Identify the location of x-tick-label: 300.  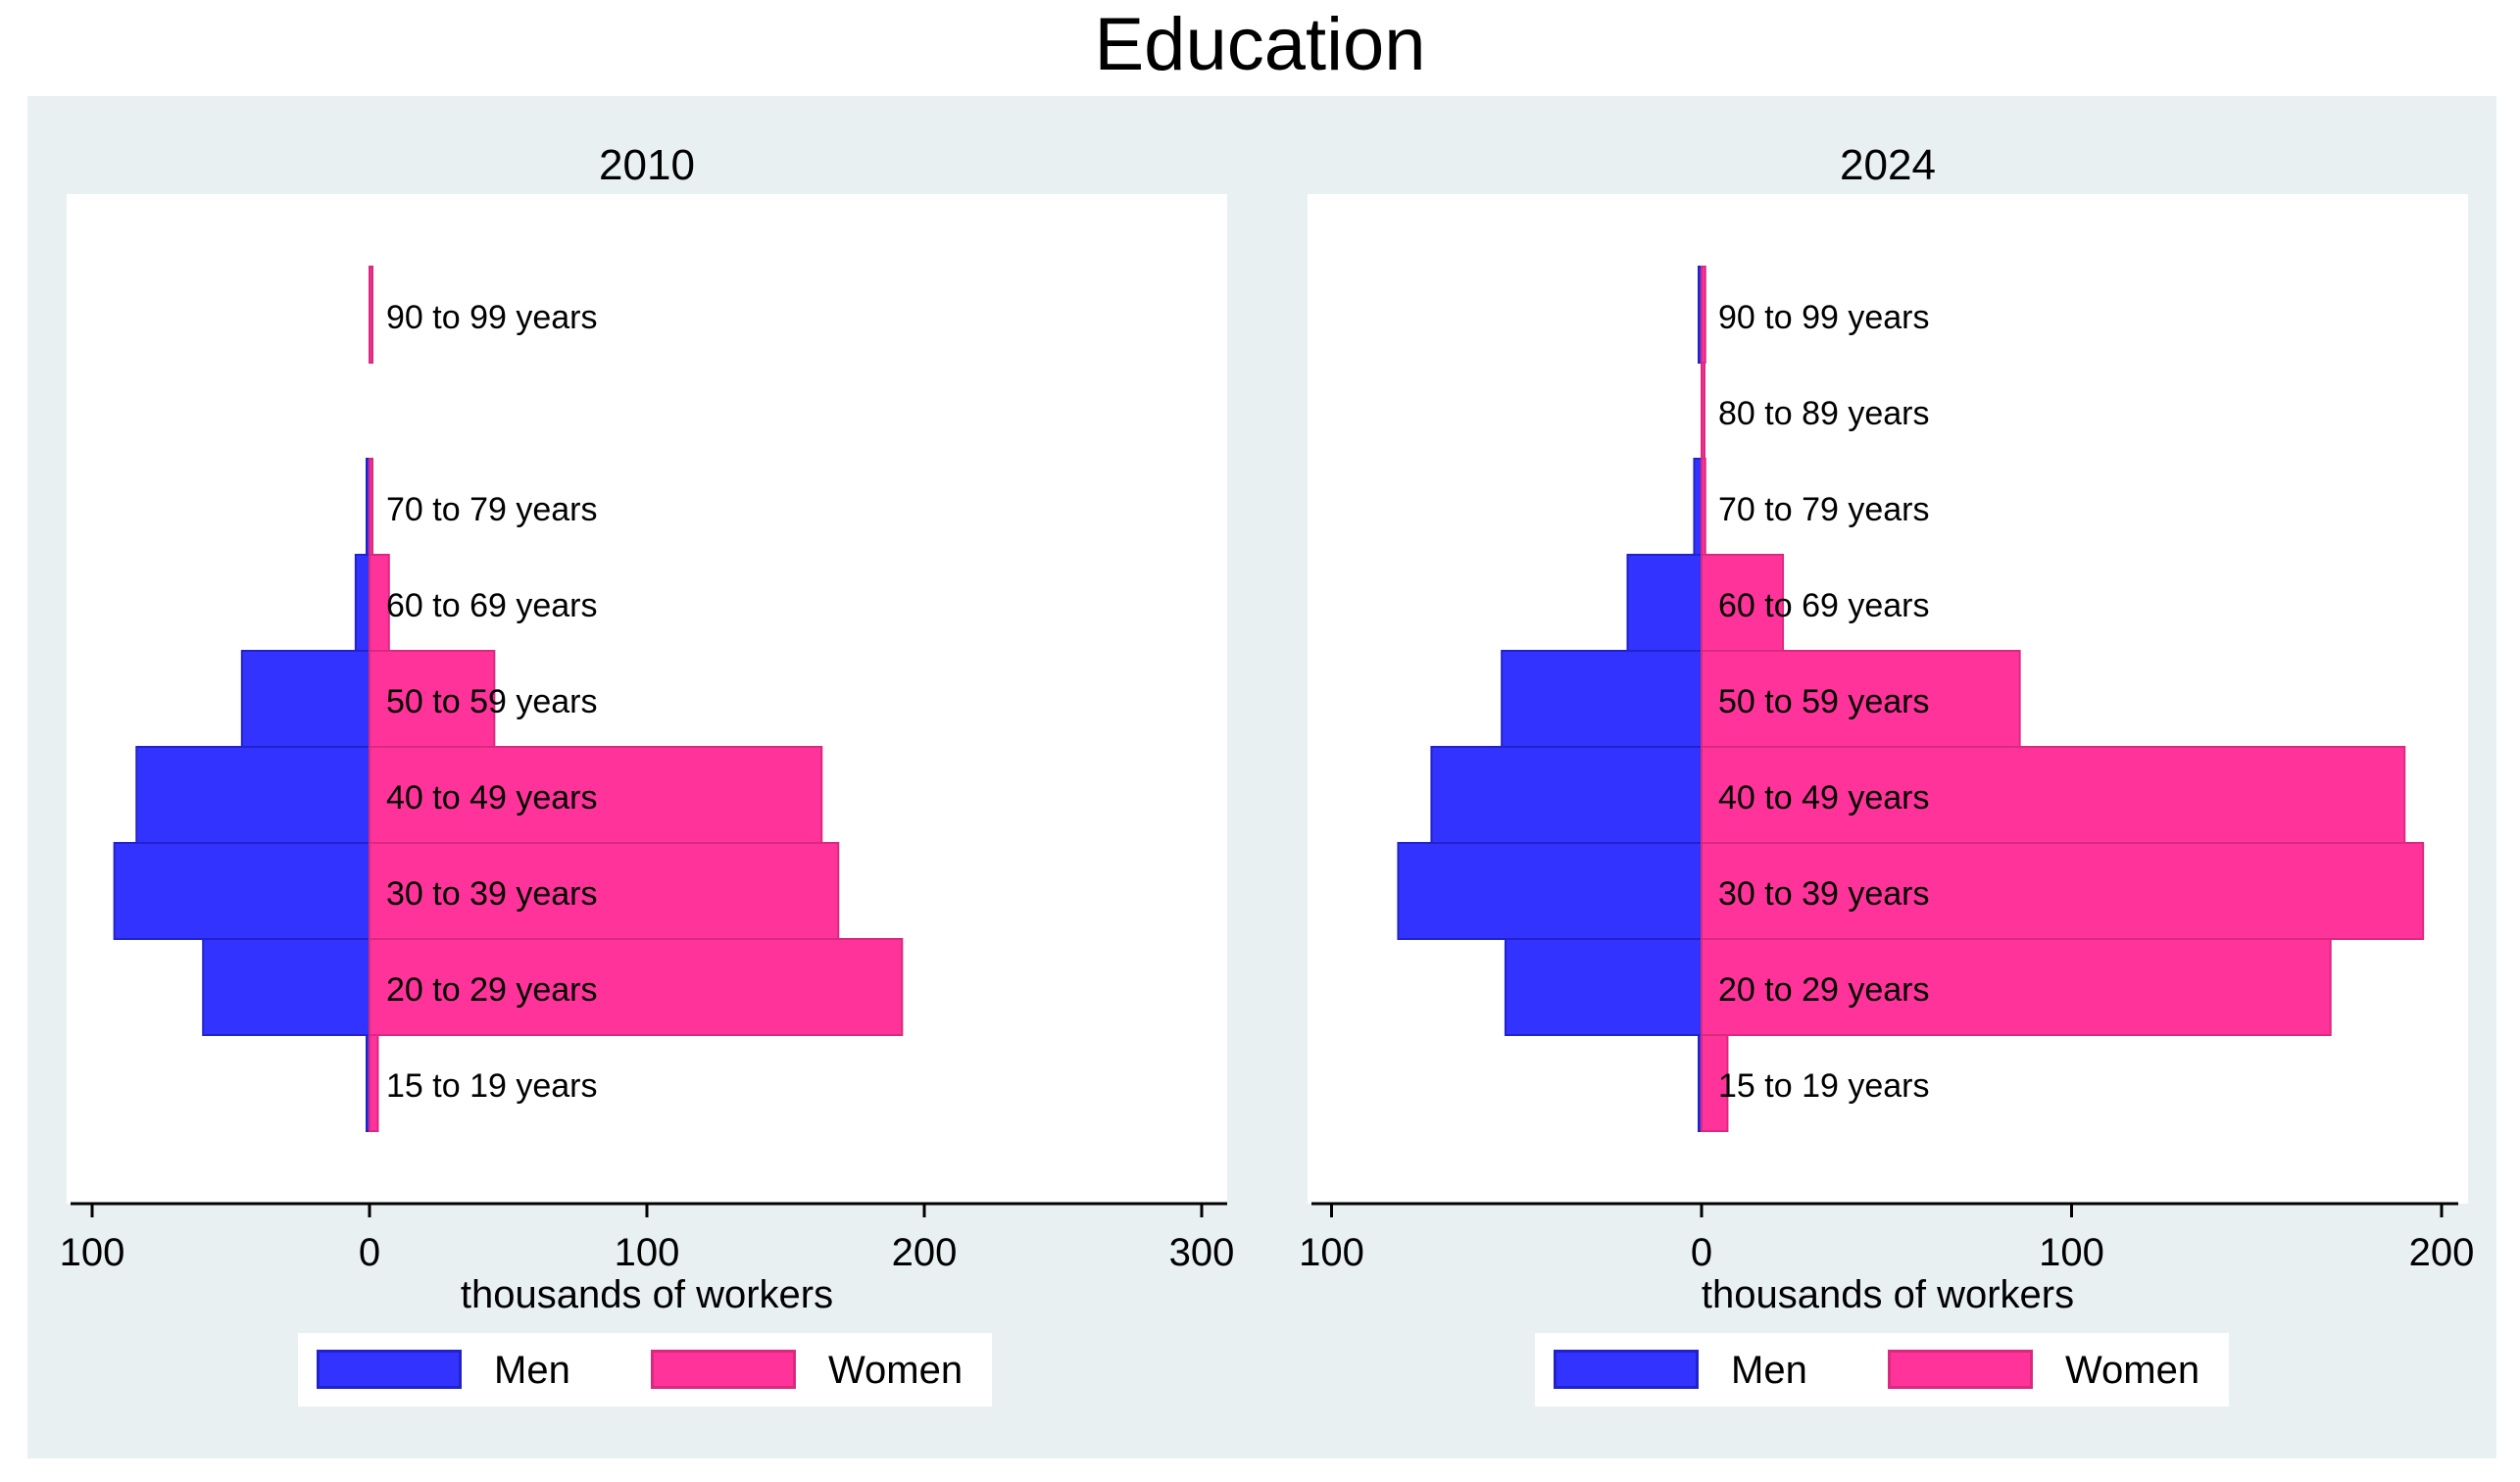
(1202, 1252).